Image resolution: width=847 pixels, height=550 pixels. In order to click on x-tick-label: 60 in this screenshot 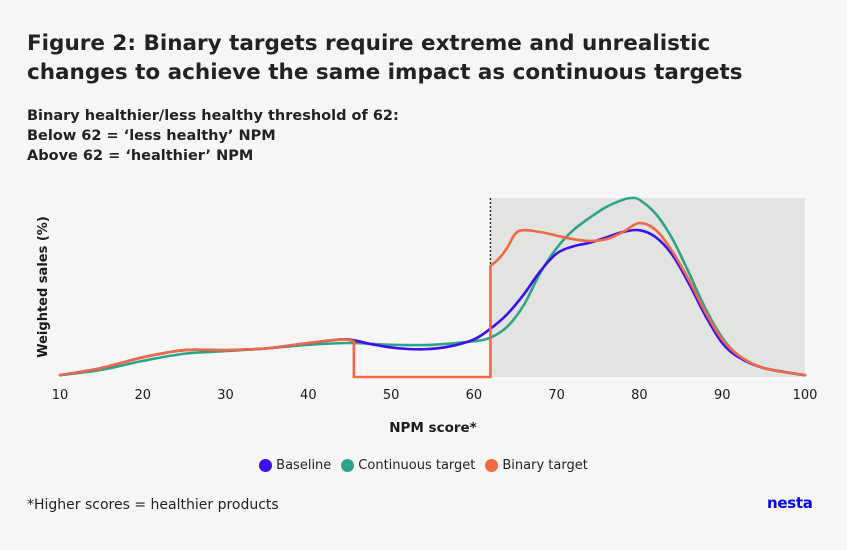, I will do `click(474, 395)`.